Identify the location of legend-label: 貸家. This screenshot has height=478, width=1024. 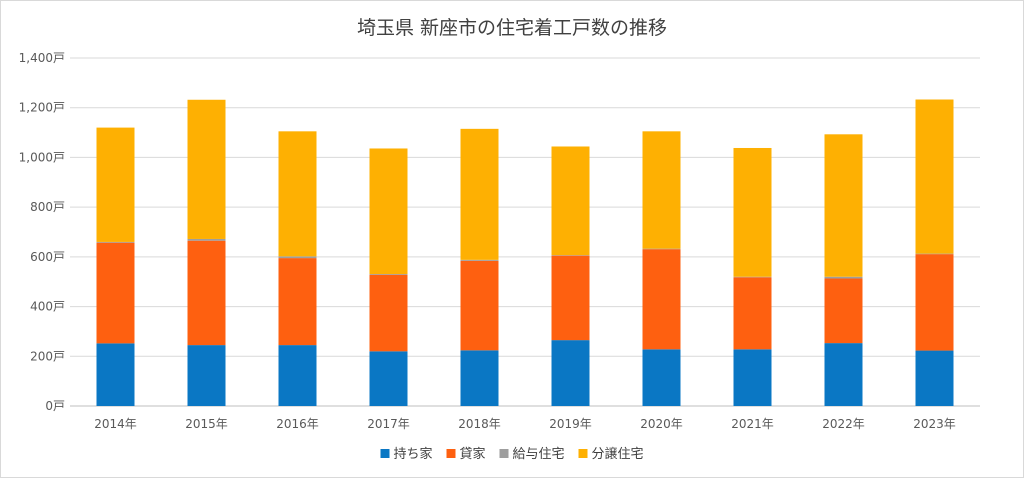
(473, 454).